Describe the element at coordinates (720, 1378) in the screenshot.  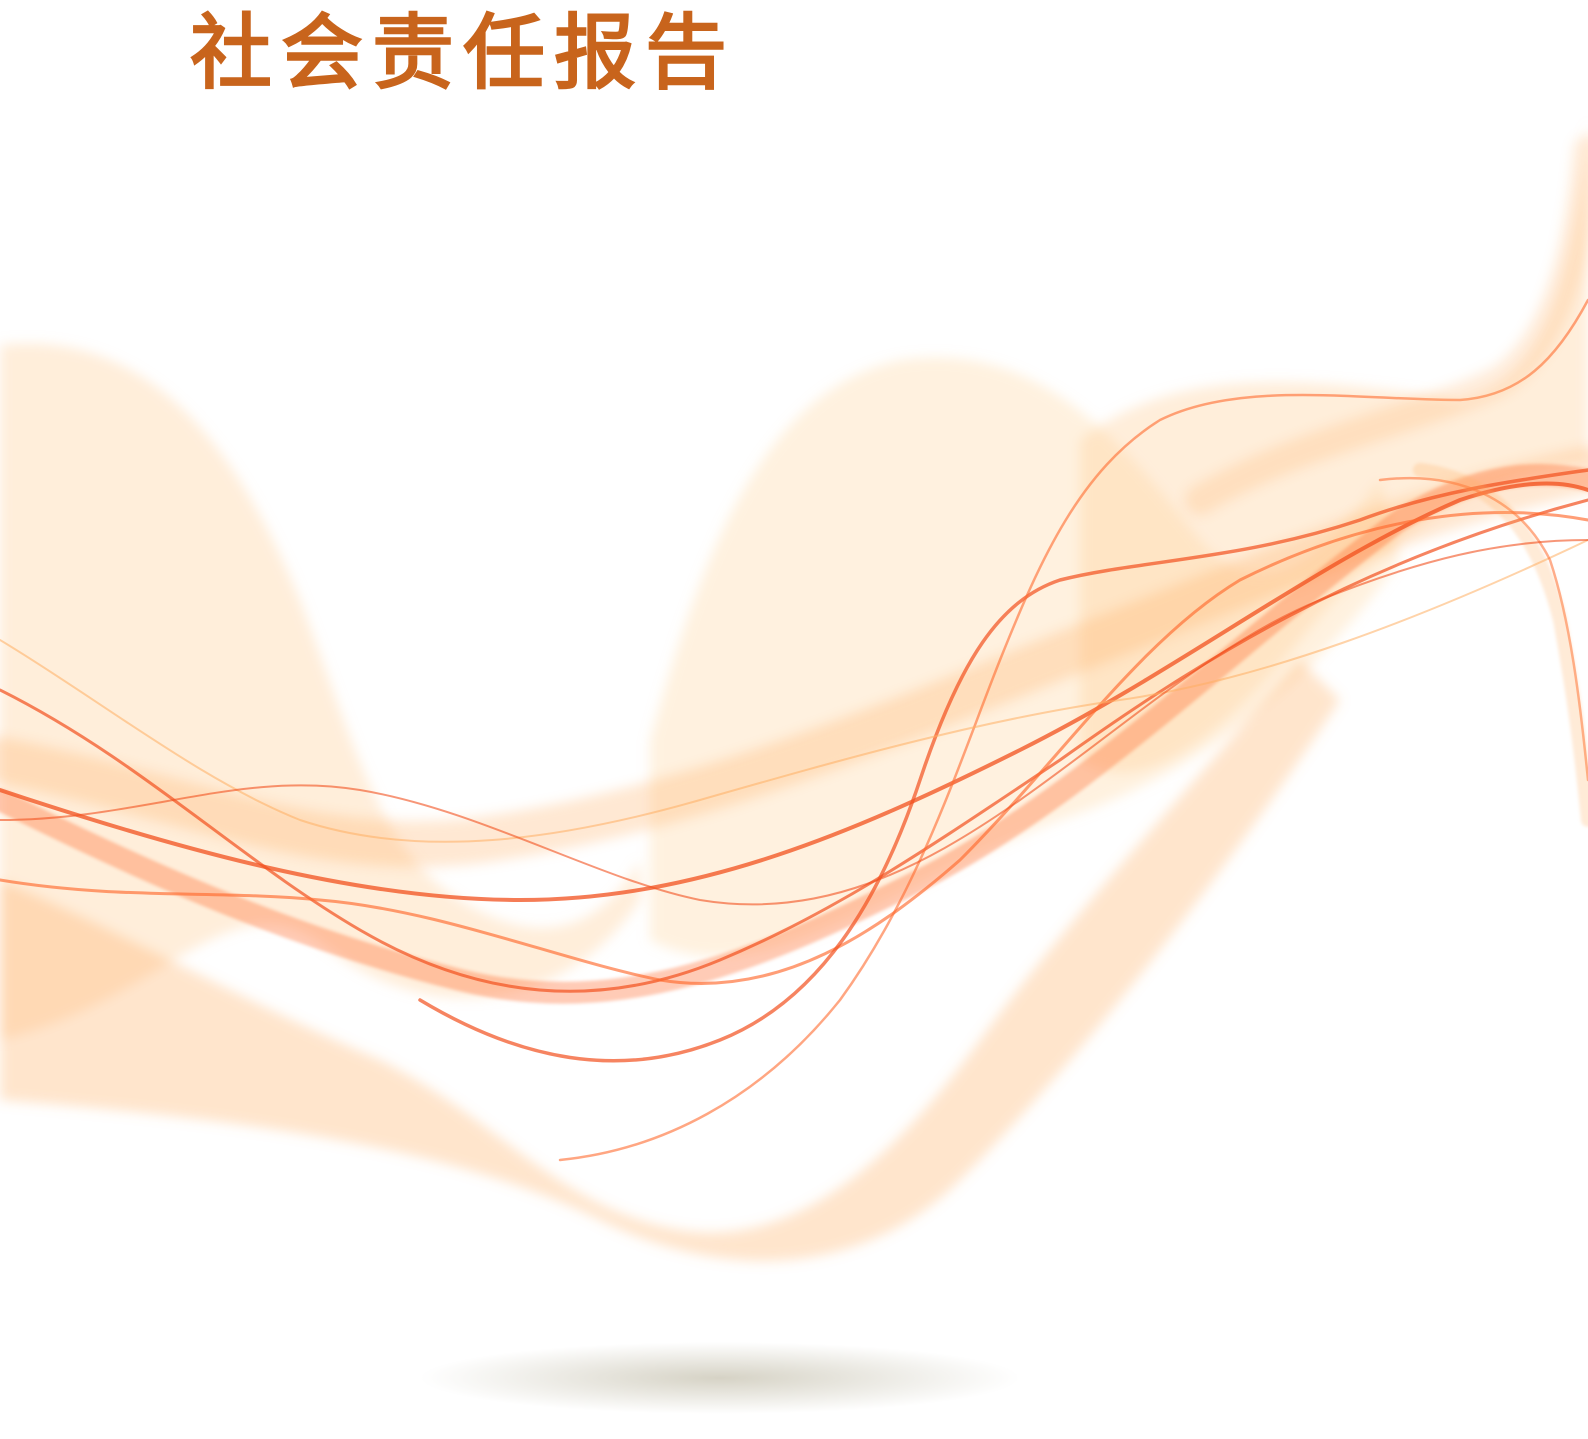
I see `ground-shadow` at that location.